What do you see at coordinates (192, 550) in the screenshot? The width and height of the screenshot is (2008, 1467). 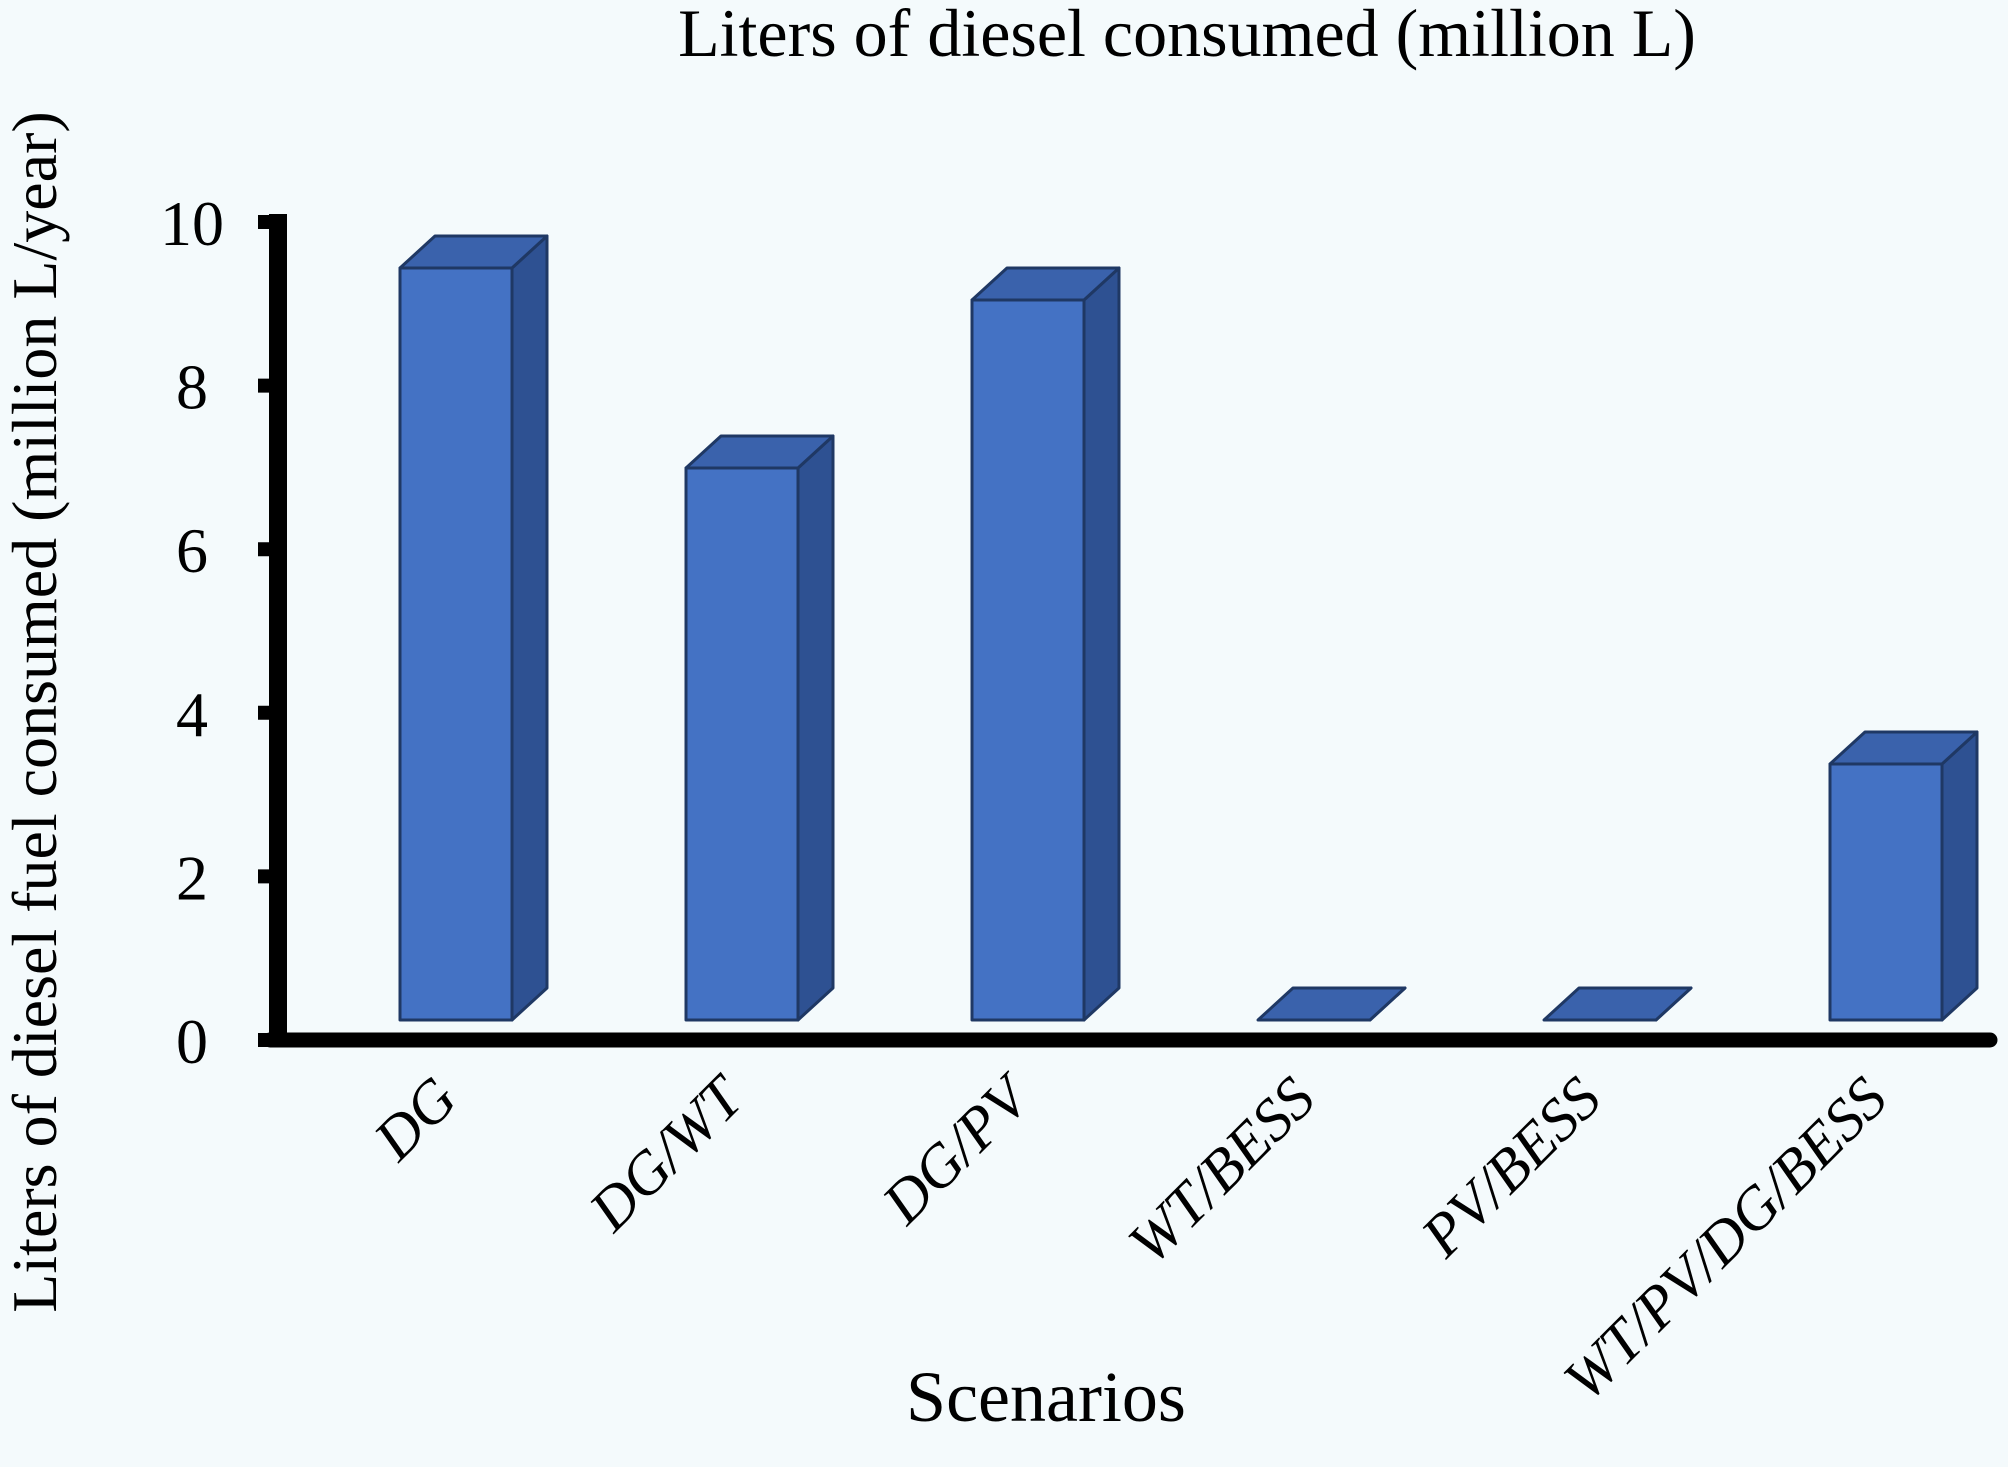 I see `y-tick-label: 6` at bounding box center [192, 550].